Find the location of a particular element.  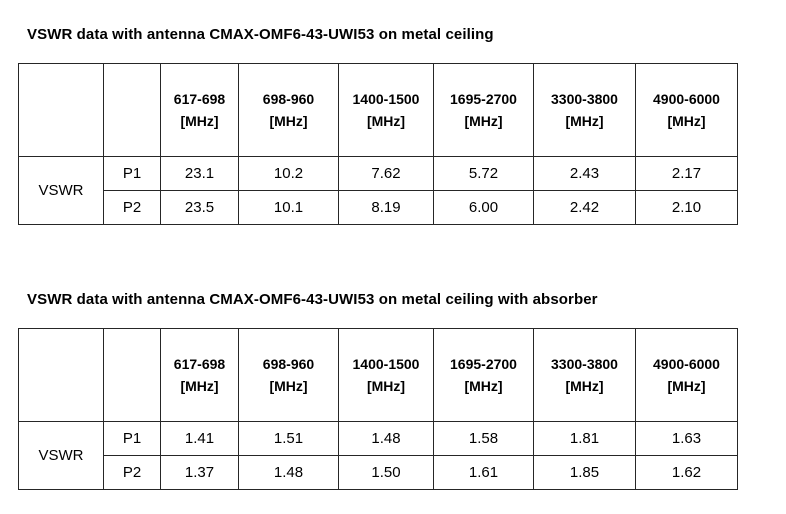

value-cell: 1.63 is located at coordinates (686, 438).